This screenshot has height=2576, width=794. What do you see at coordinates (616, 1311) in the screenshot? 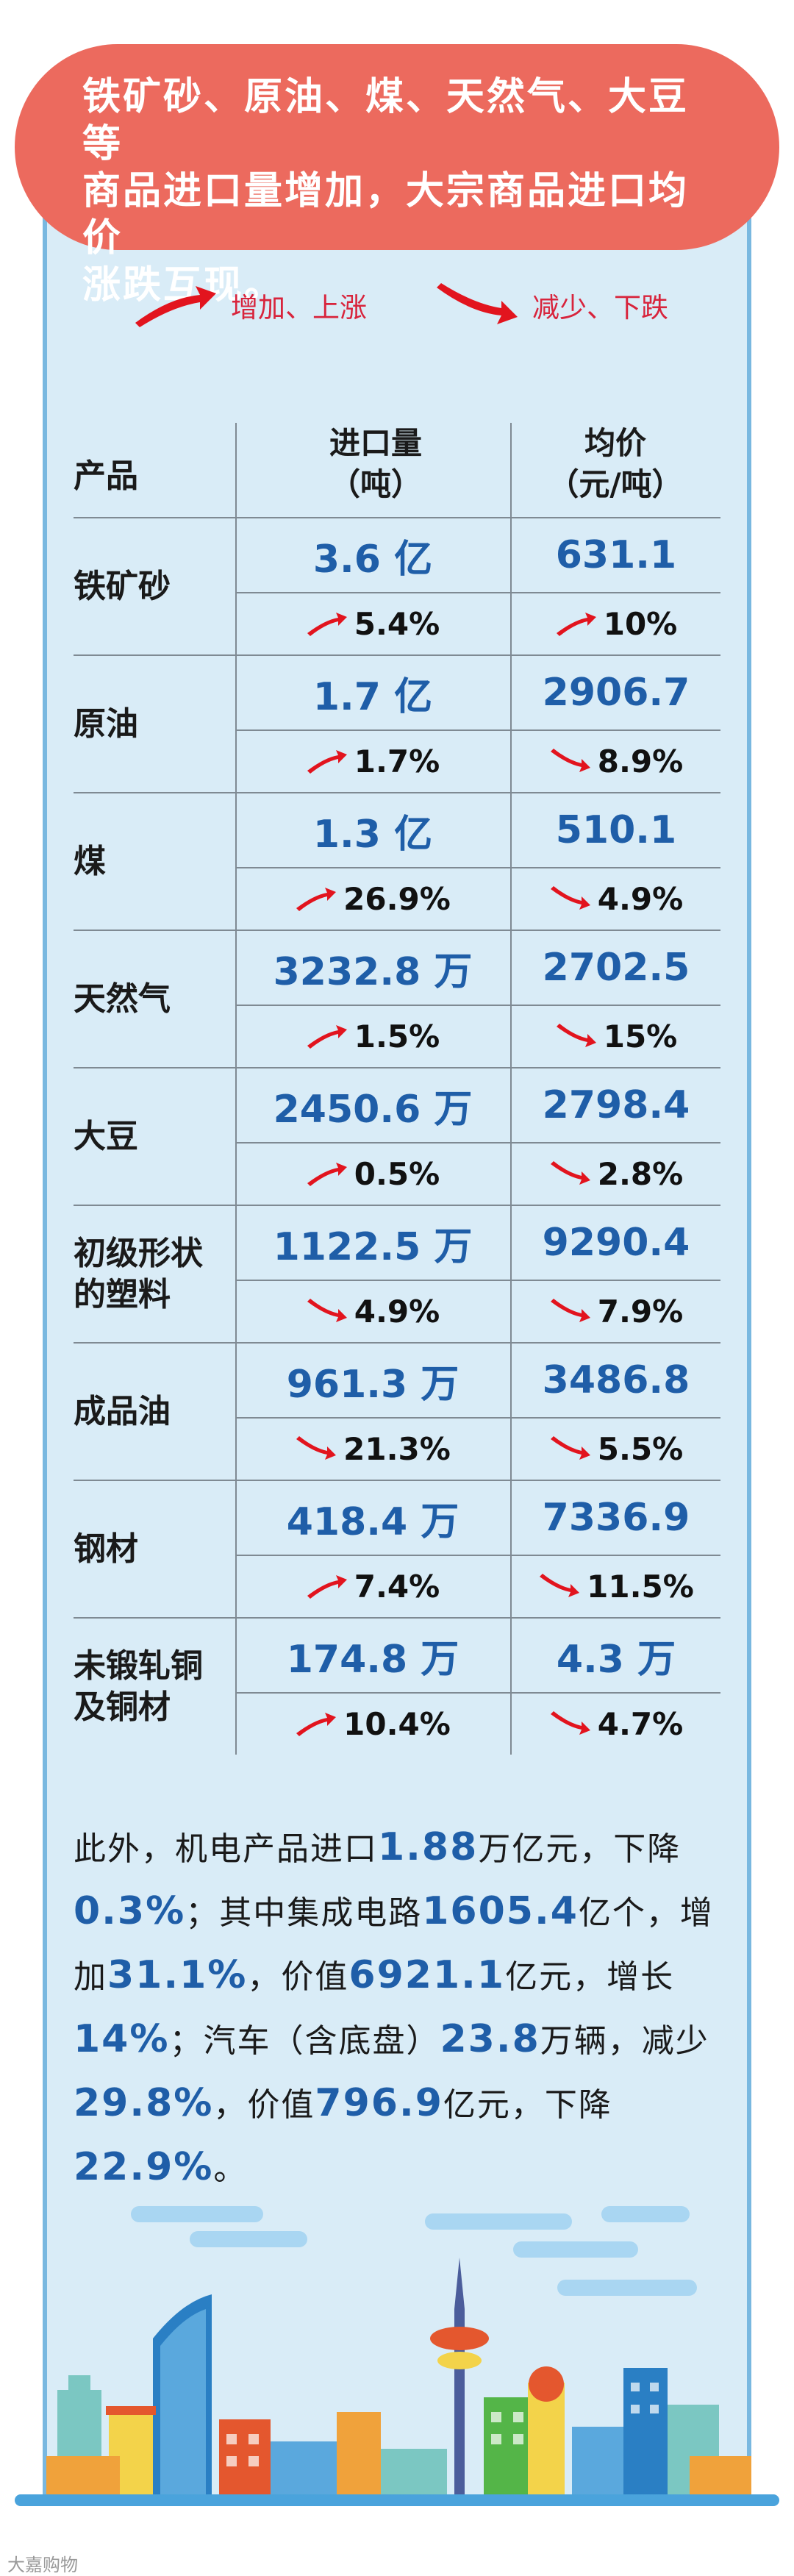
I see `price-change: 7.9%` at bounding box center [616, 1311].